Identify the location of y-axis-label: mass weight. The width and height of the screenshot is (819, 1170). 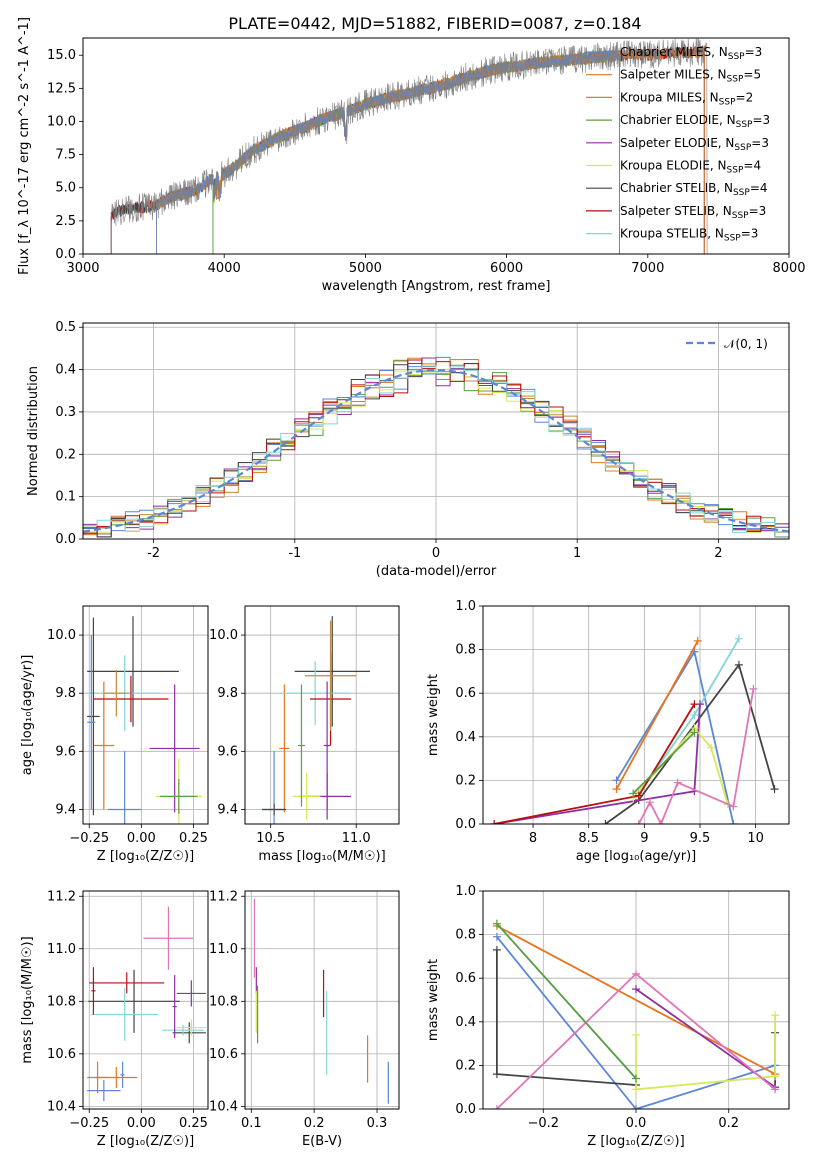
(433, 715).